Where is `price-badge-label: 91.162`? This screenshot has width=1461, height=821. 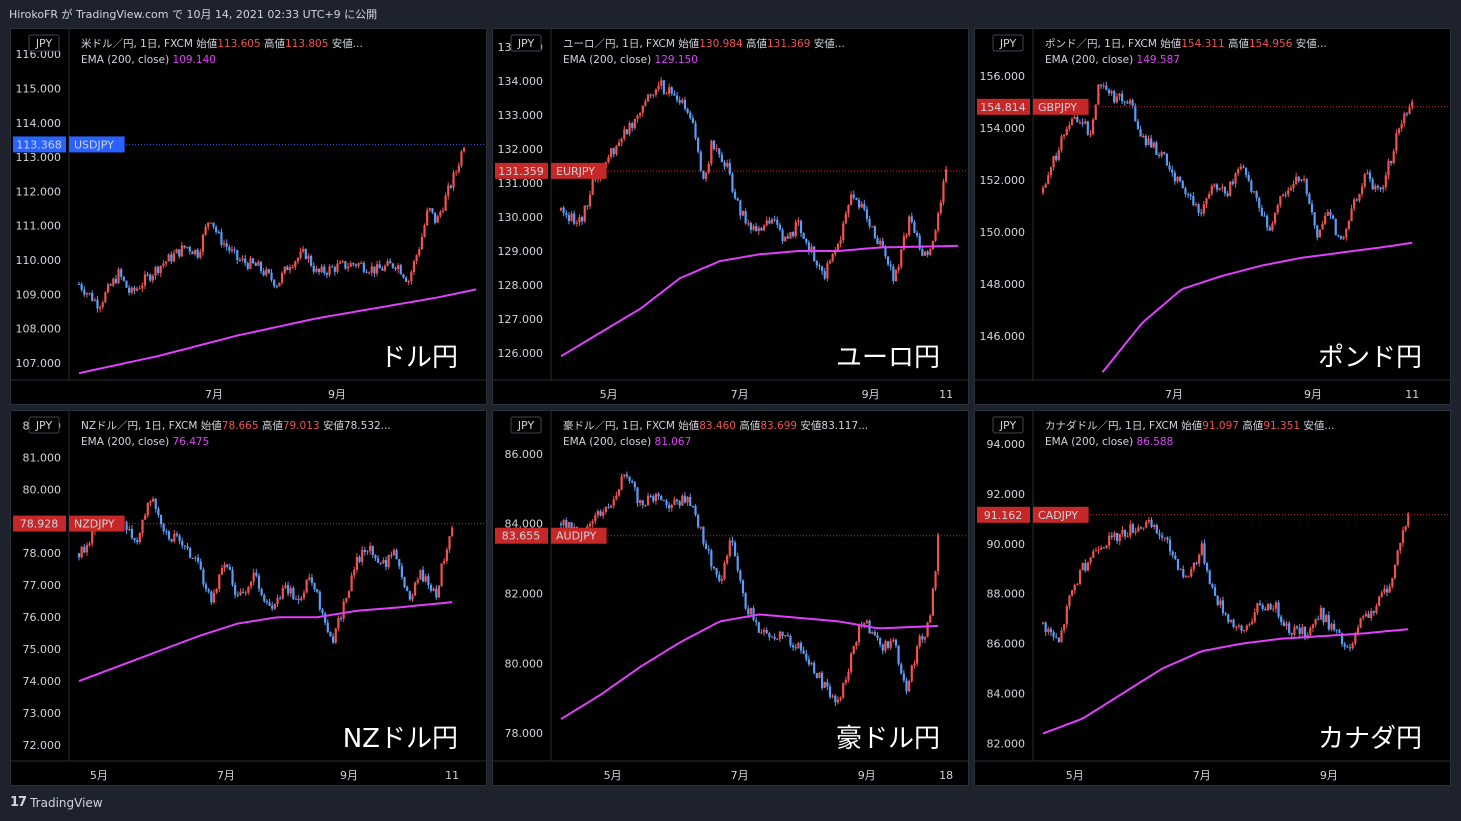
price-badge-label: 91.162 is located at coordinates (1003, 515).